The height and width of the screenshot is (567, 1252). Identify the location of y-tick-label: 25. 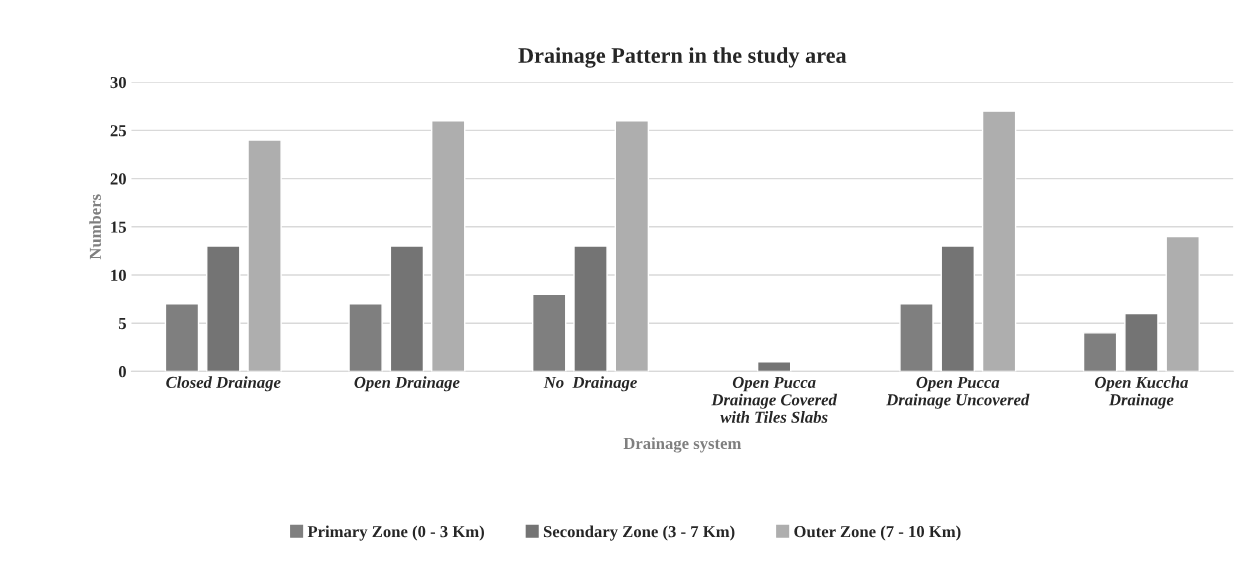
(118, 131).